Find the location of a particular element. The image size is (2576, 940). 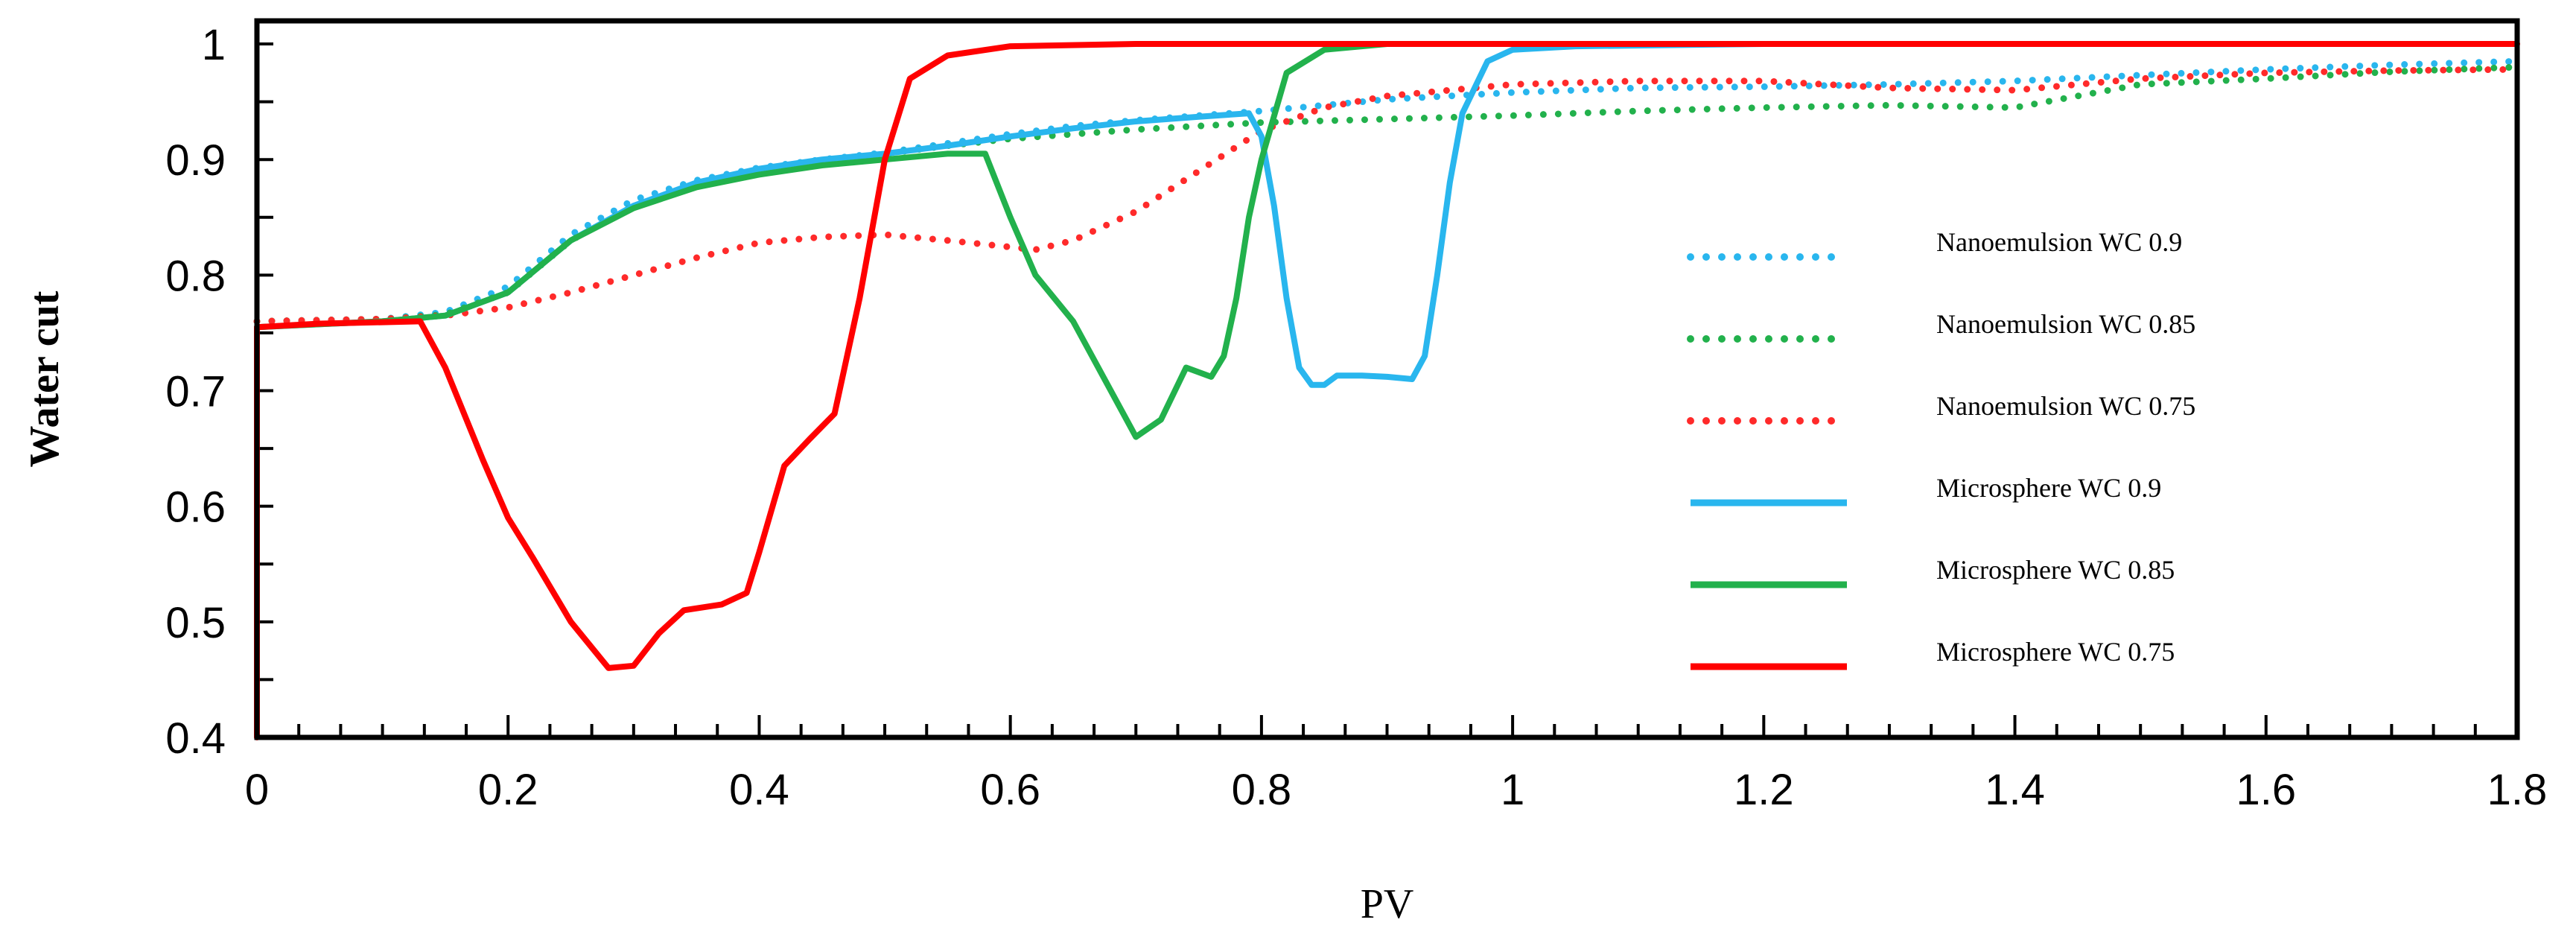

y-tick-label: 0.7 is located at coordinates (195, 392).